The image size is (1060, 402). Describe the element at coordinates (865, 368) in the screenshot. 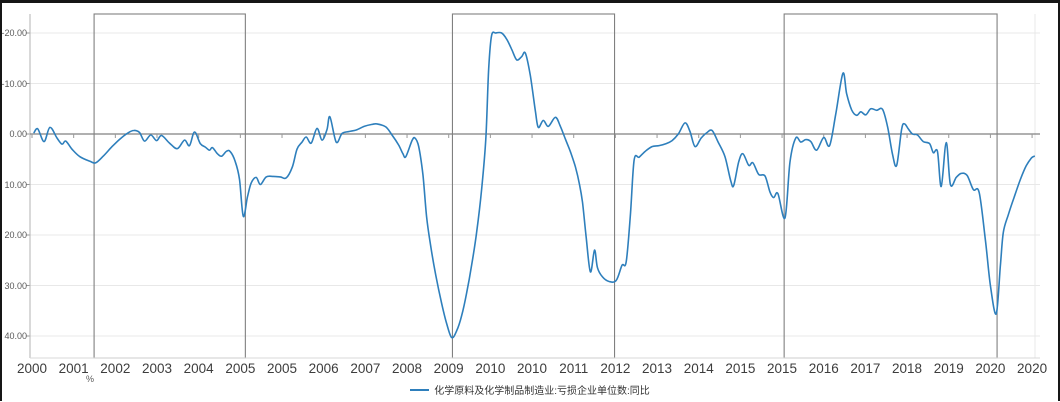

I see `x-tick-label: 2017` at that location.